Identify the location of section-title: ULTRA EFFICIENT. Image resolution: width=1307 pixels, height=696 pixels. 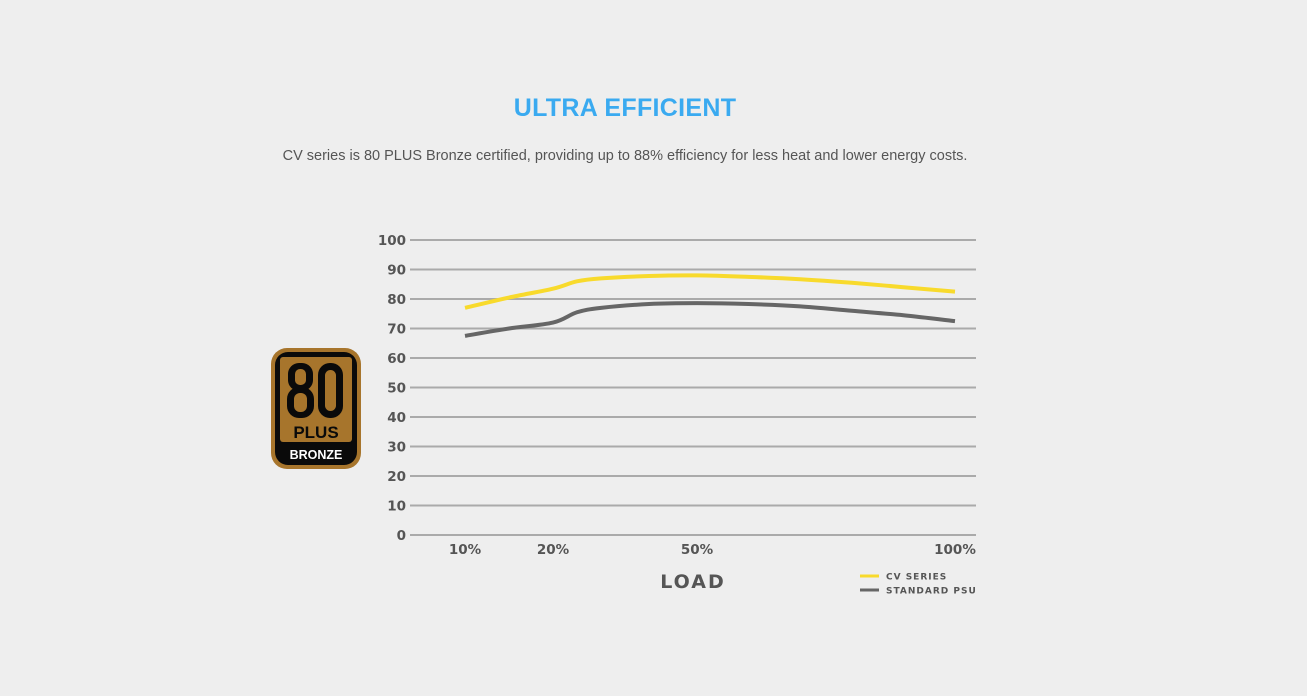
(625, 108).